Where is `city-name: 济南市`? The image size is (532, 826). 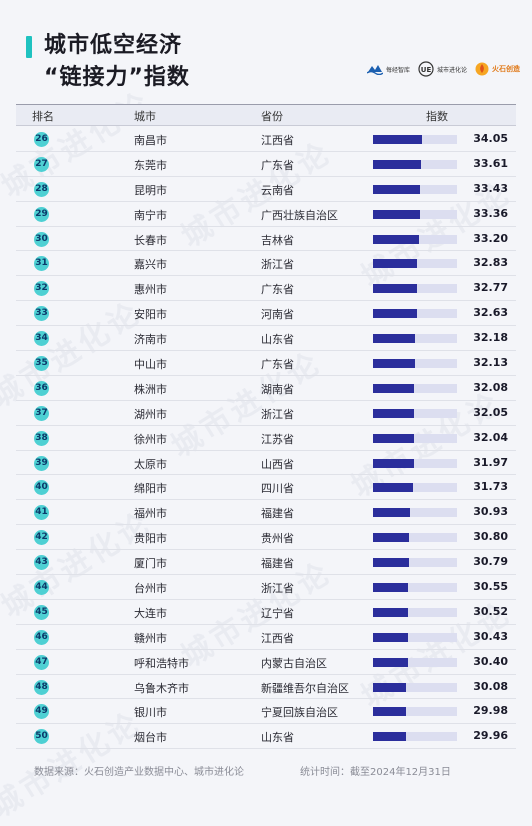 city-name: 济南市 is located at coordinates (150, 340).